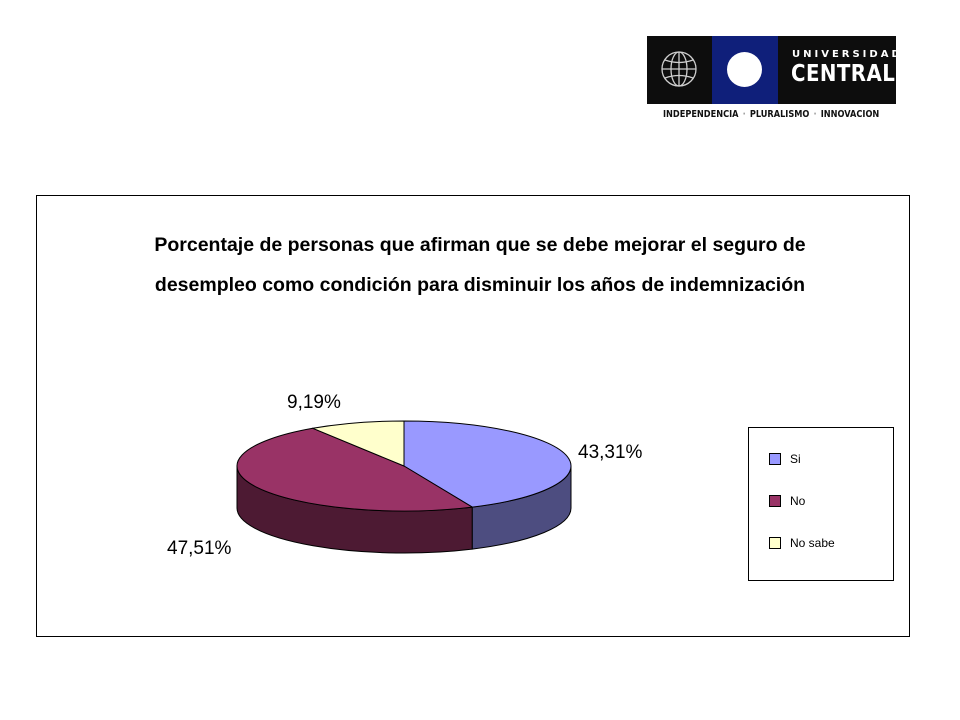  What do you see at coordinates (314, 402) in the screenshot?
I see `slice-label-no-sabe: 9,19%` at bounding box center [314, 402].